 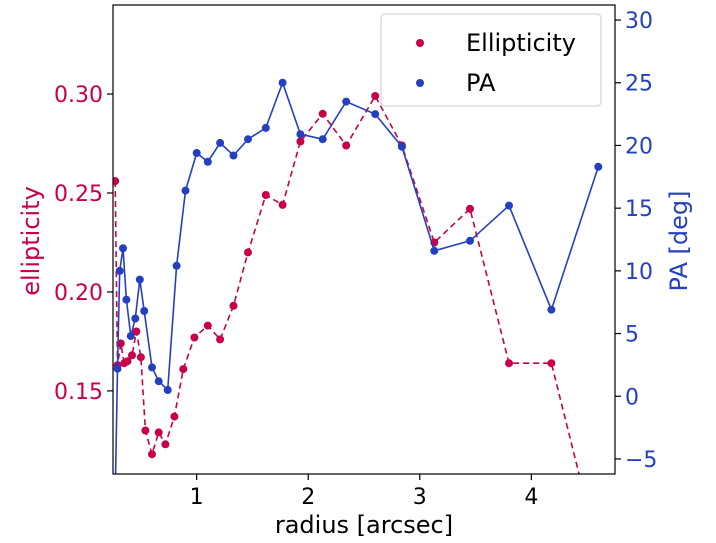 What do you see at coordinates (639, 209) in the screenshot?
I see `y-right-tick-label-4: 15` at bounding box center [639, 209].